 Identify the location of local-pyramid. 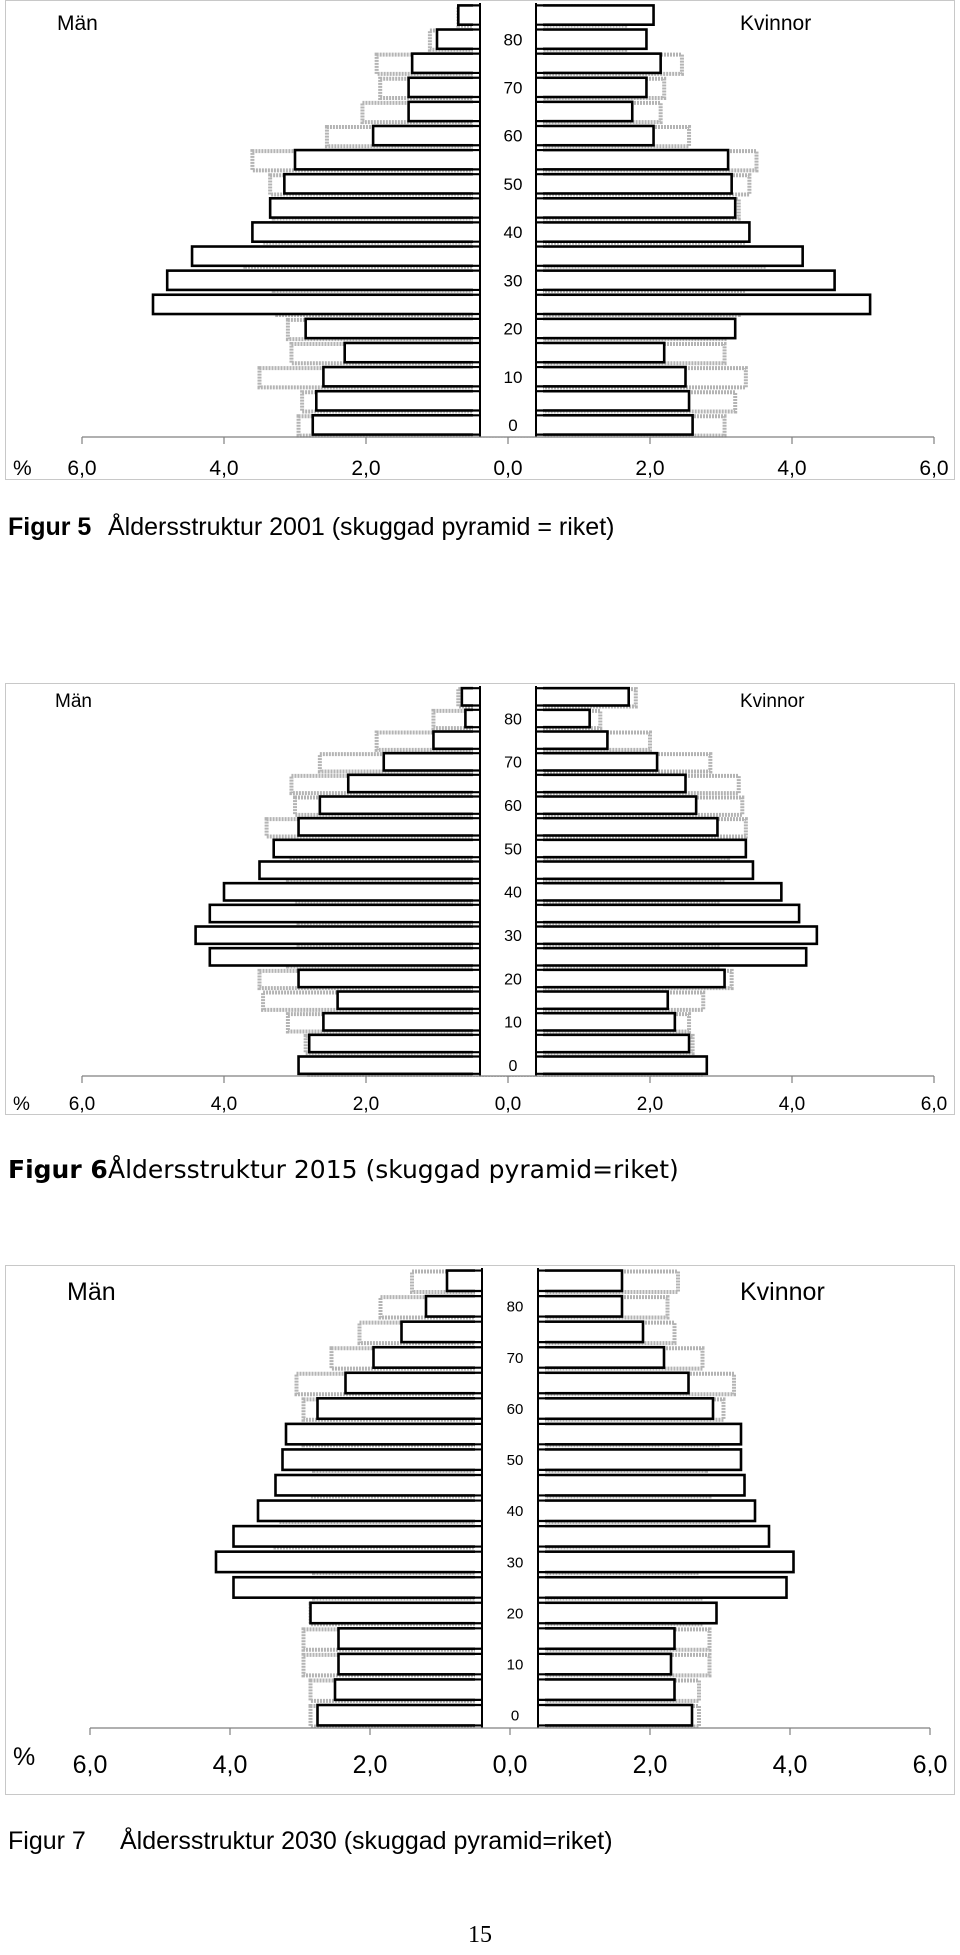
(506, 881).